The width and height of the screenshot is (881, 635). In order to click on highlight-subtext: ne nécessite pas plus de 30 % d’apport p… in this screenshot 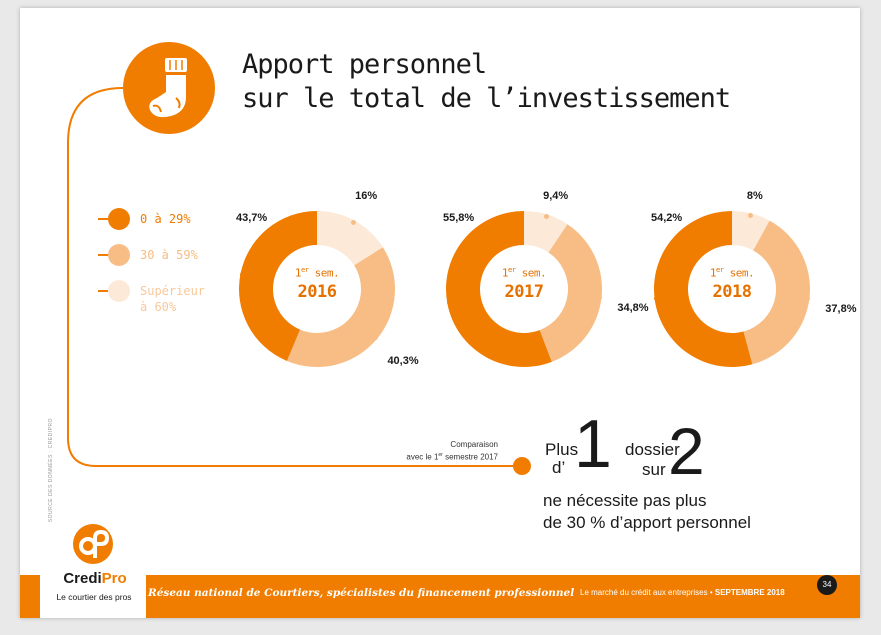, I will do `click(647, 512)`.